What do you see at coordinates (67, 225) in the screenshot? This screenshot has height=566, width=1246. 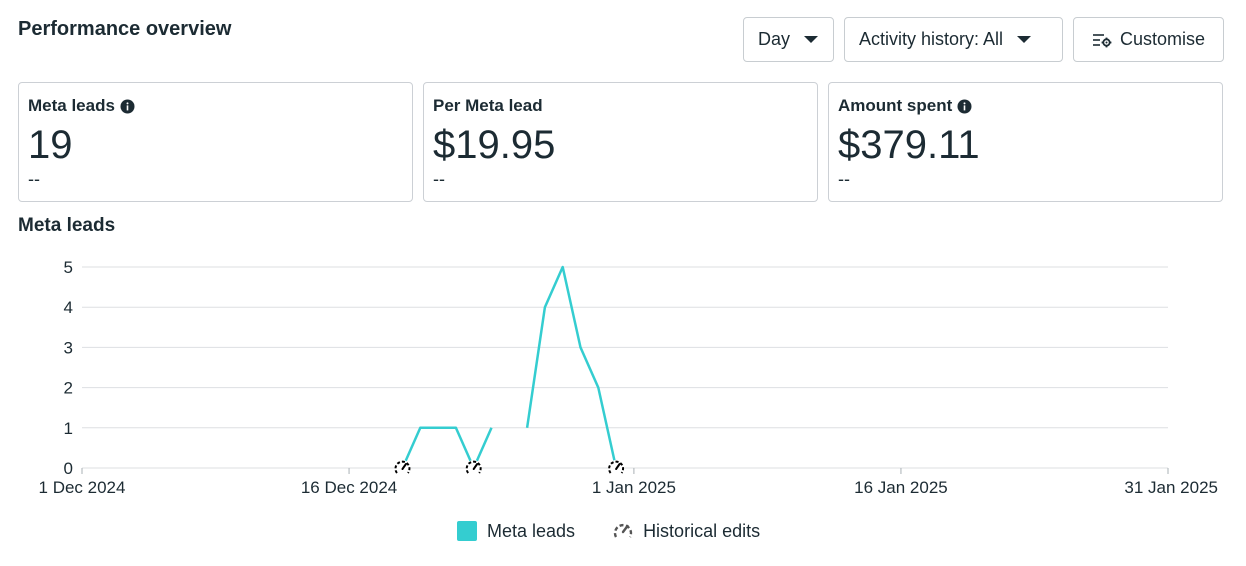 I see `chart-section-title: Meta leads` at bounding box center [67, 225].